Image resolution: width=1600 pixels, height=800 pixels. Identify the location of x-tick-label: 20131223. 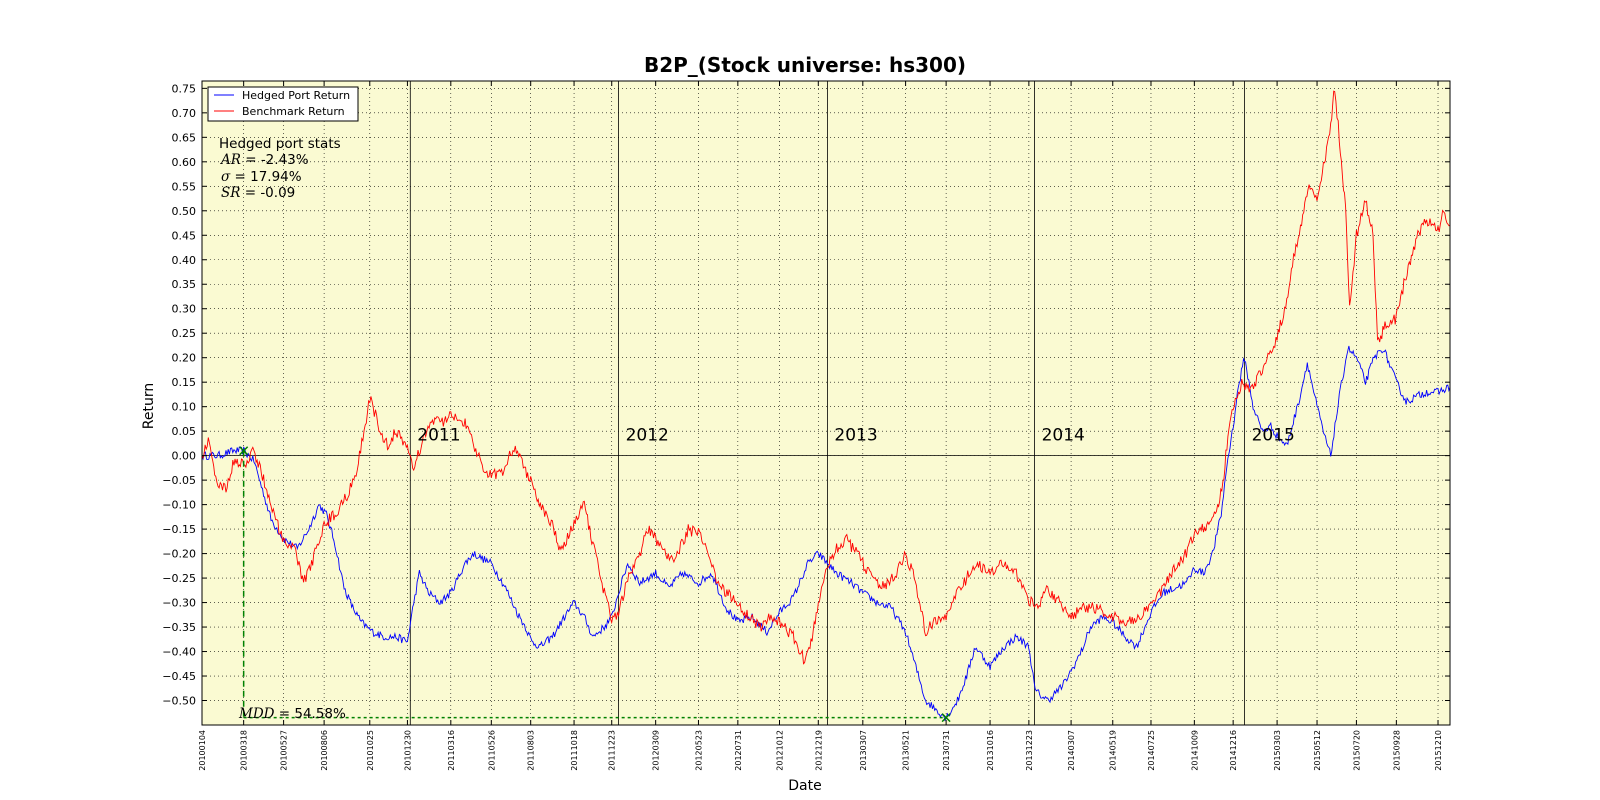
(1029, 750).